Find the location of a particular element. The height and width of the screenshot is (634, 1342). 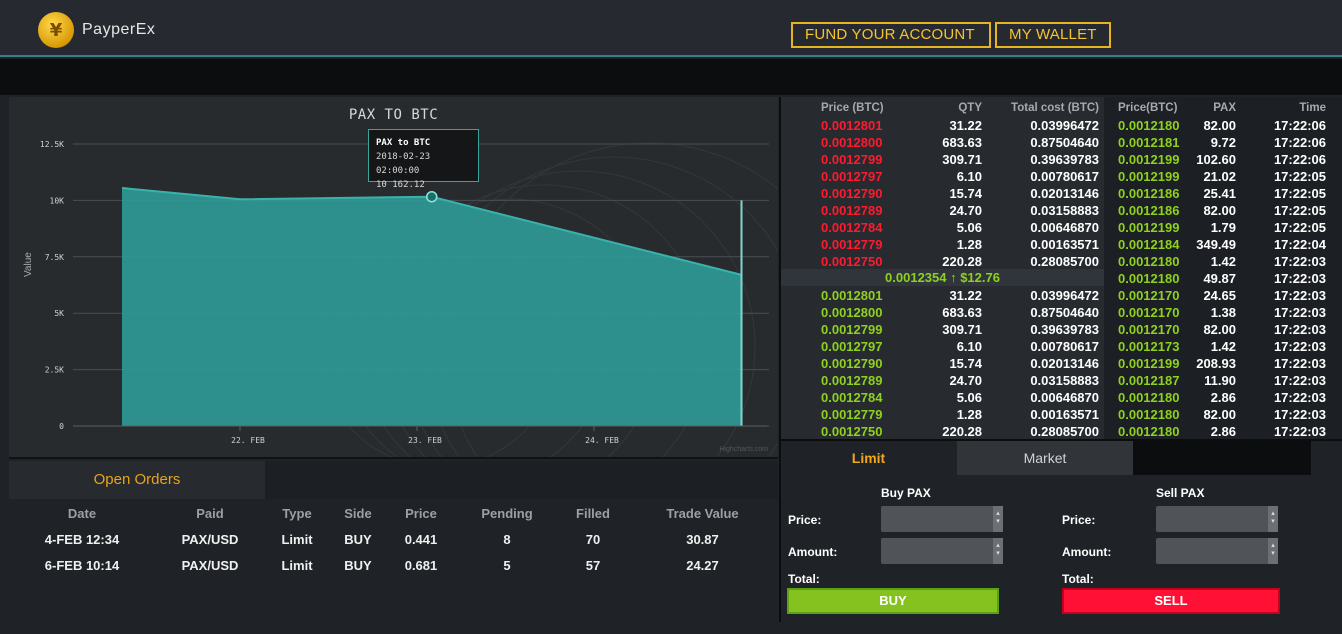

trade-history-row: 0.0012170 82.00 17:22:03 is located at coordinates (1061, 329).